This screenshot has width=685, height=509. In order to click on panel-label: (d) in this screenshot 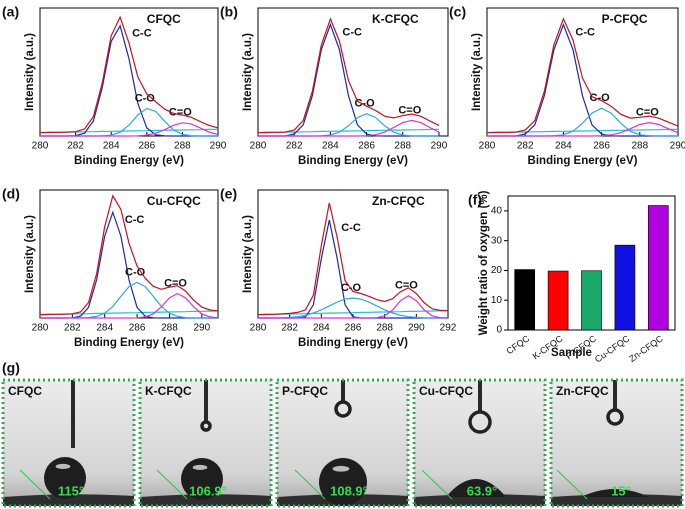, I will do `click(11, 194)`.